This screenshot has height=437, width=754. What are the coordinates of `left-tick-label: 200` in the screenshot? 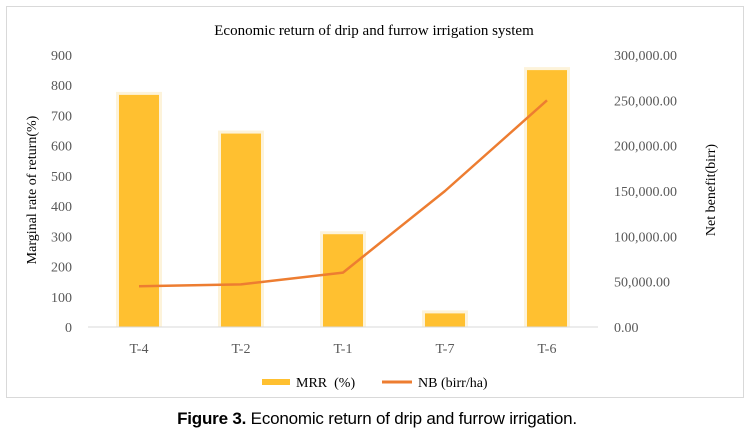 It's located at (61, 268).